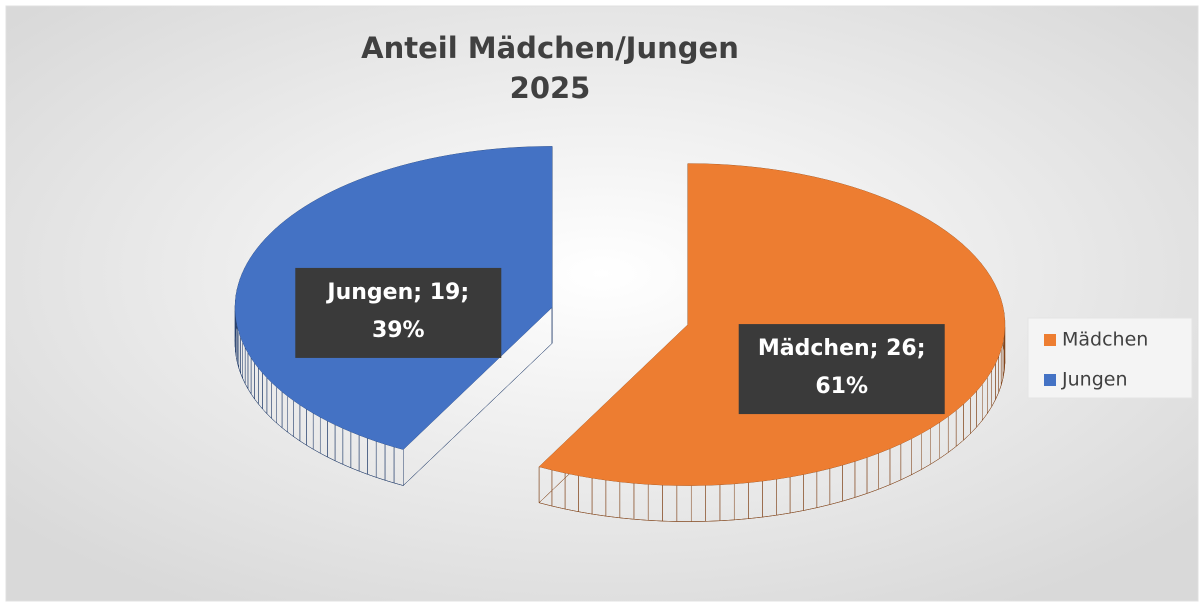 Image resolution: width=1204 pixels, height=607 pixels. I want to click on data-label: Mädchen; 26;, so click(842, 348).